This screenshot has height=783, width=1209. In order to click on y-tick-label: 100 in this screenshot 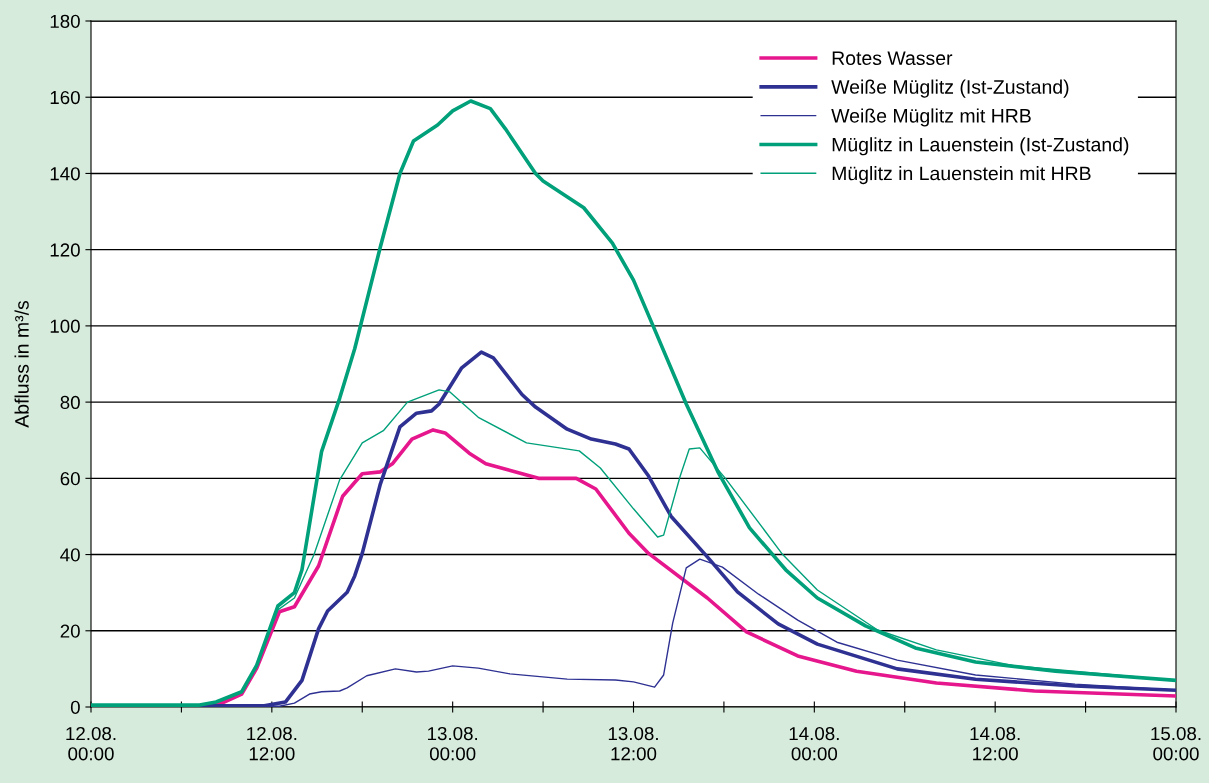, I will do `click(65, 326)`.